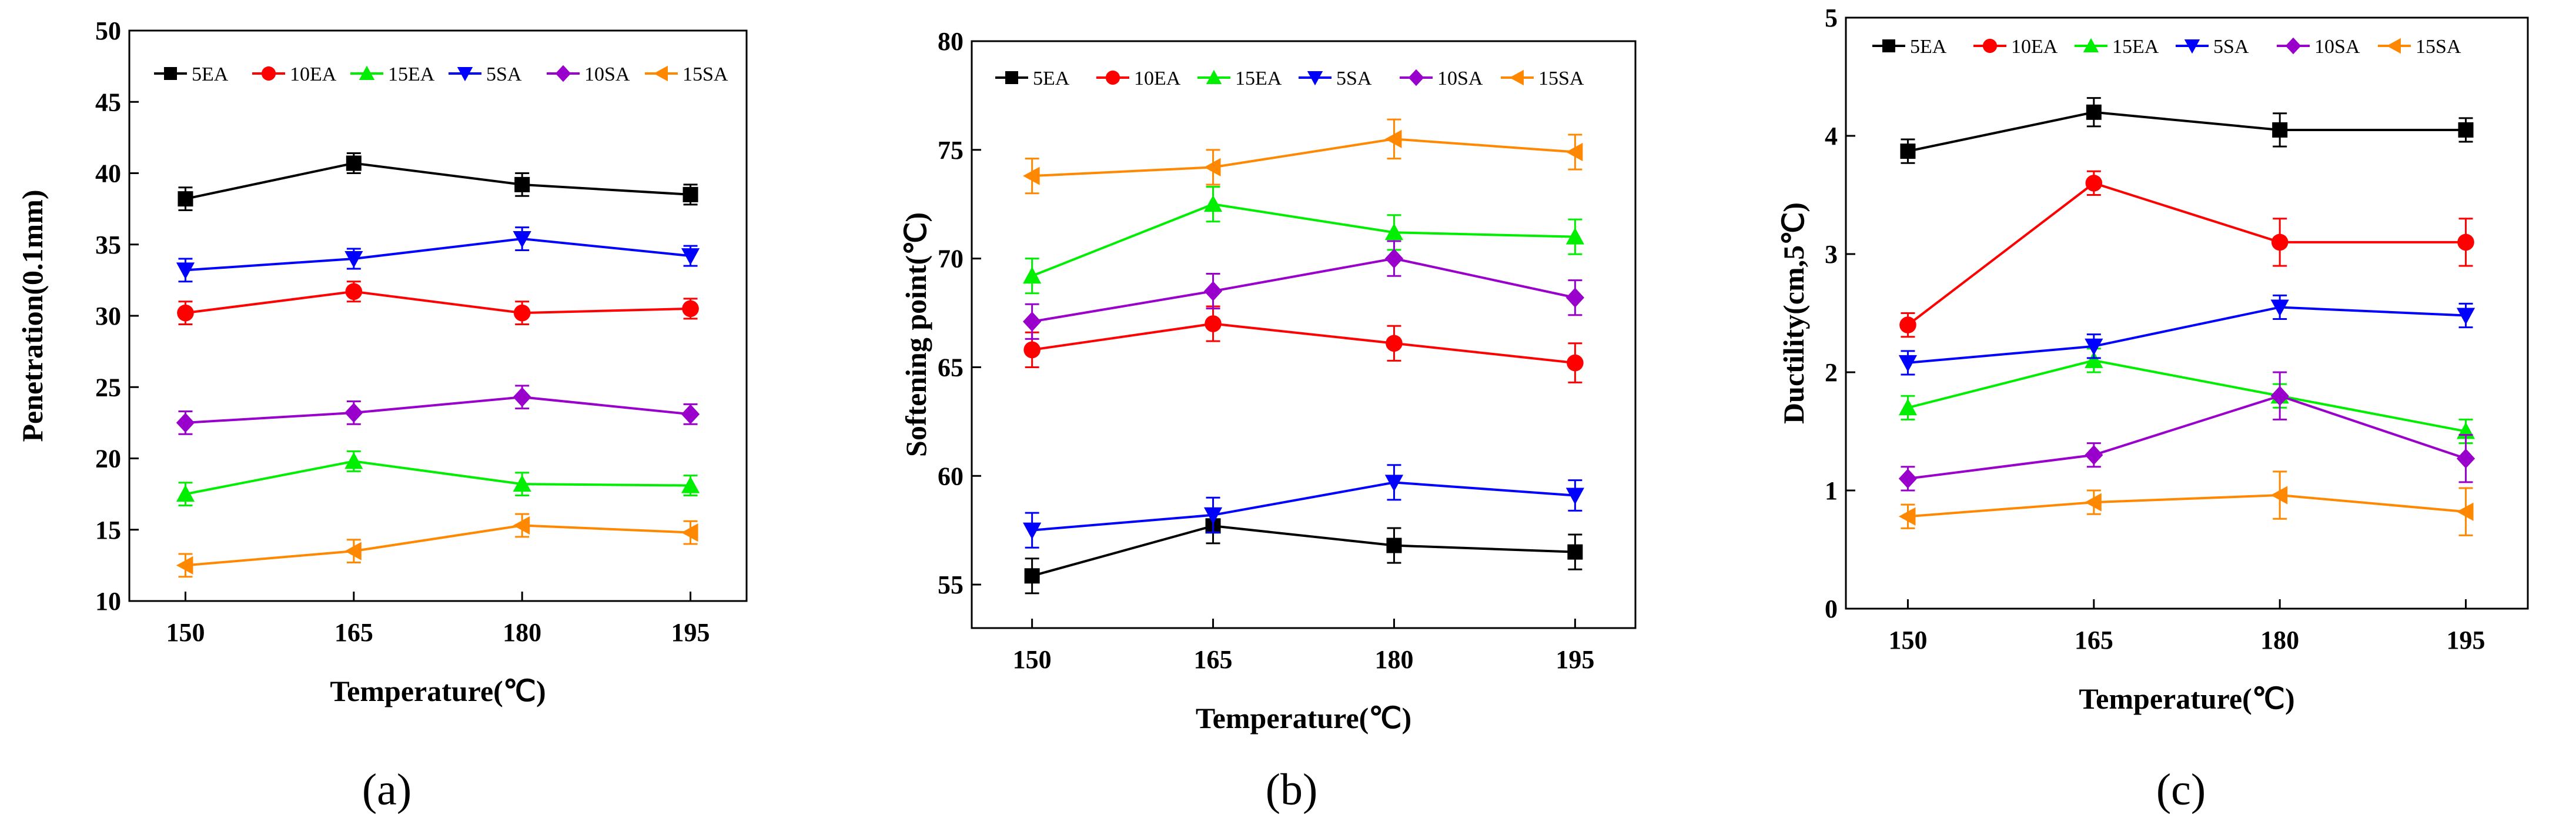 Image resolution: width=2576 pixels, height=828 pixels. Describe the element at coordinates (108, 387) in the screenshot. I see `y-tick-label: 25` at that location.